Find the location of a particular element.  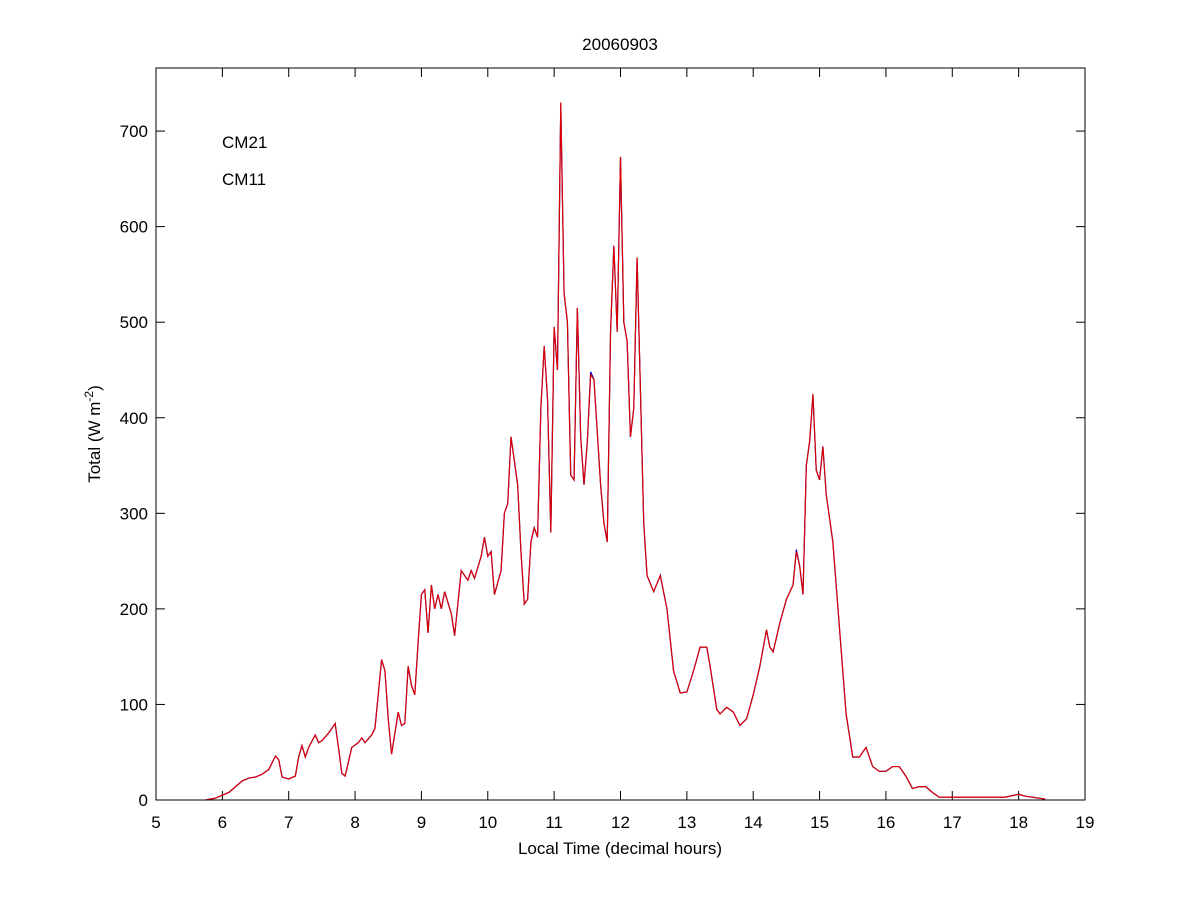

x-tick-label: 19 is located at coordinates (1085, 822).